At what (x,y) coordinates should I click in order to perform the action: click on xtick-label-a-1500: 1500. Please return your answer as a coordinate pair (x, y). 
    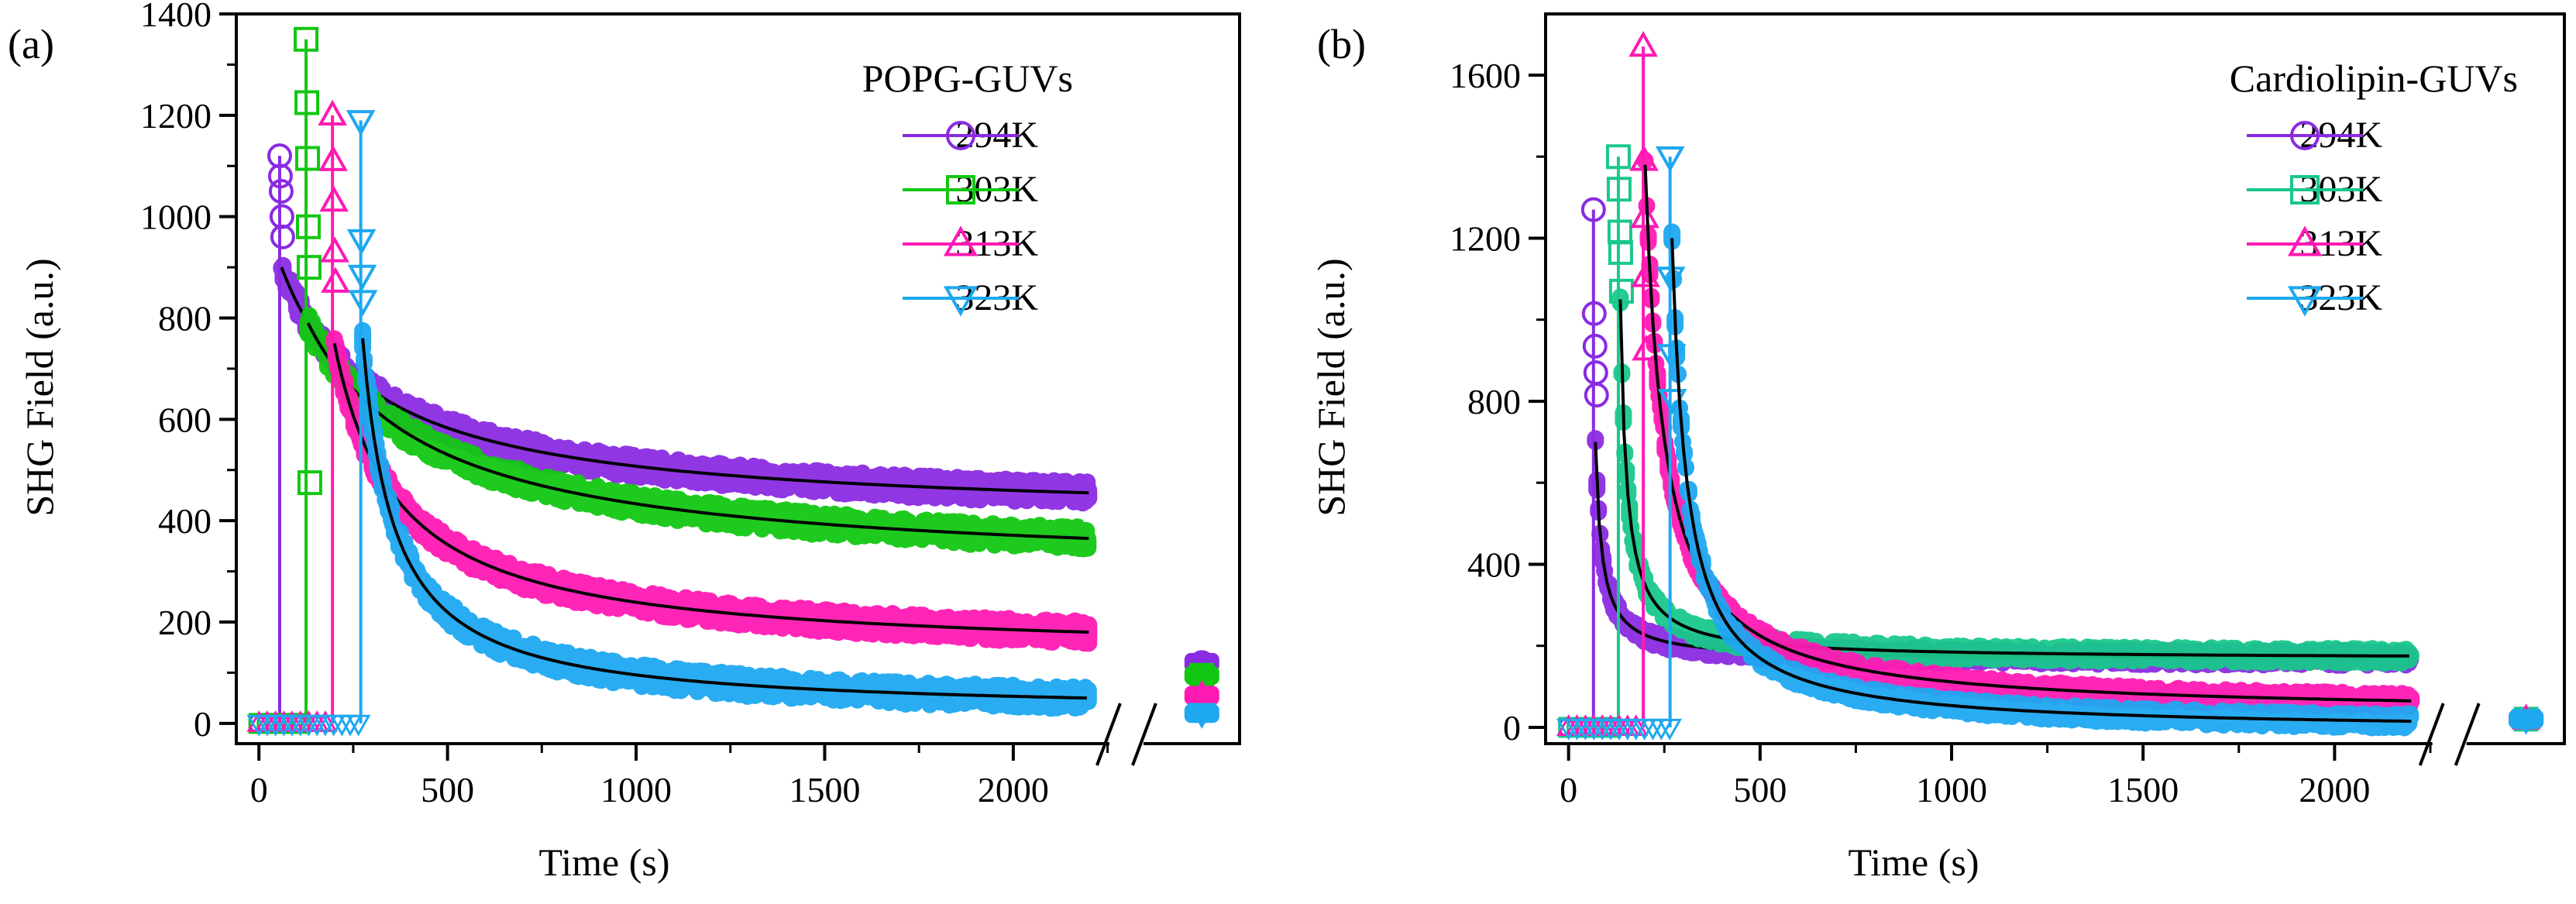
    Looking at the image, I should click on (824, 789).